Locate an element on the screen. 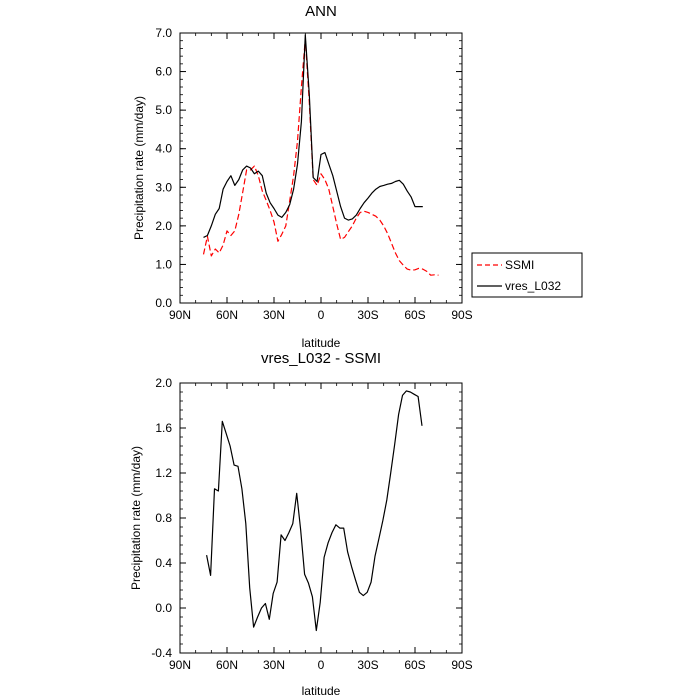  y-tick-label: 1.2 is located at coordinates (163, 473).